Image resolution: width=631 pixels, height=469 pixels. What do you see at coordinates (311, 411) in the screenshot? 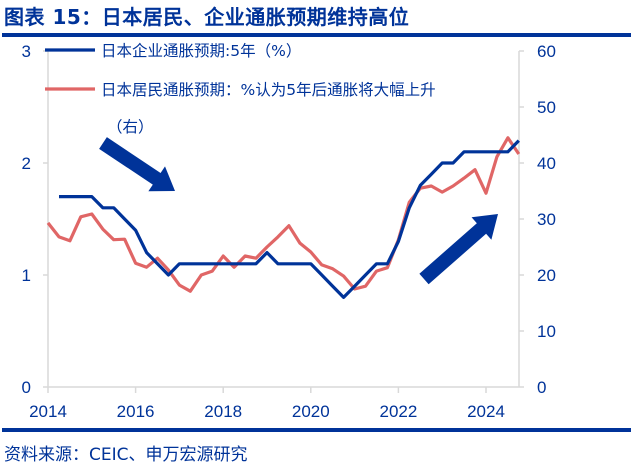
I see `x-axis-tick-label: 2020` at bounding box center [311, 411].